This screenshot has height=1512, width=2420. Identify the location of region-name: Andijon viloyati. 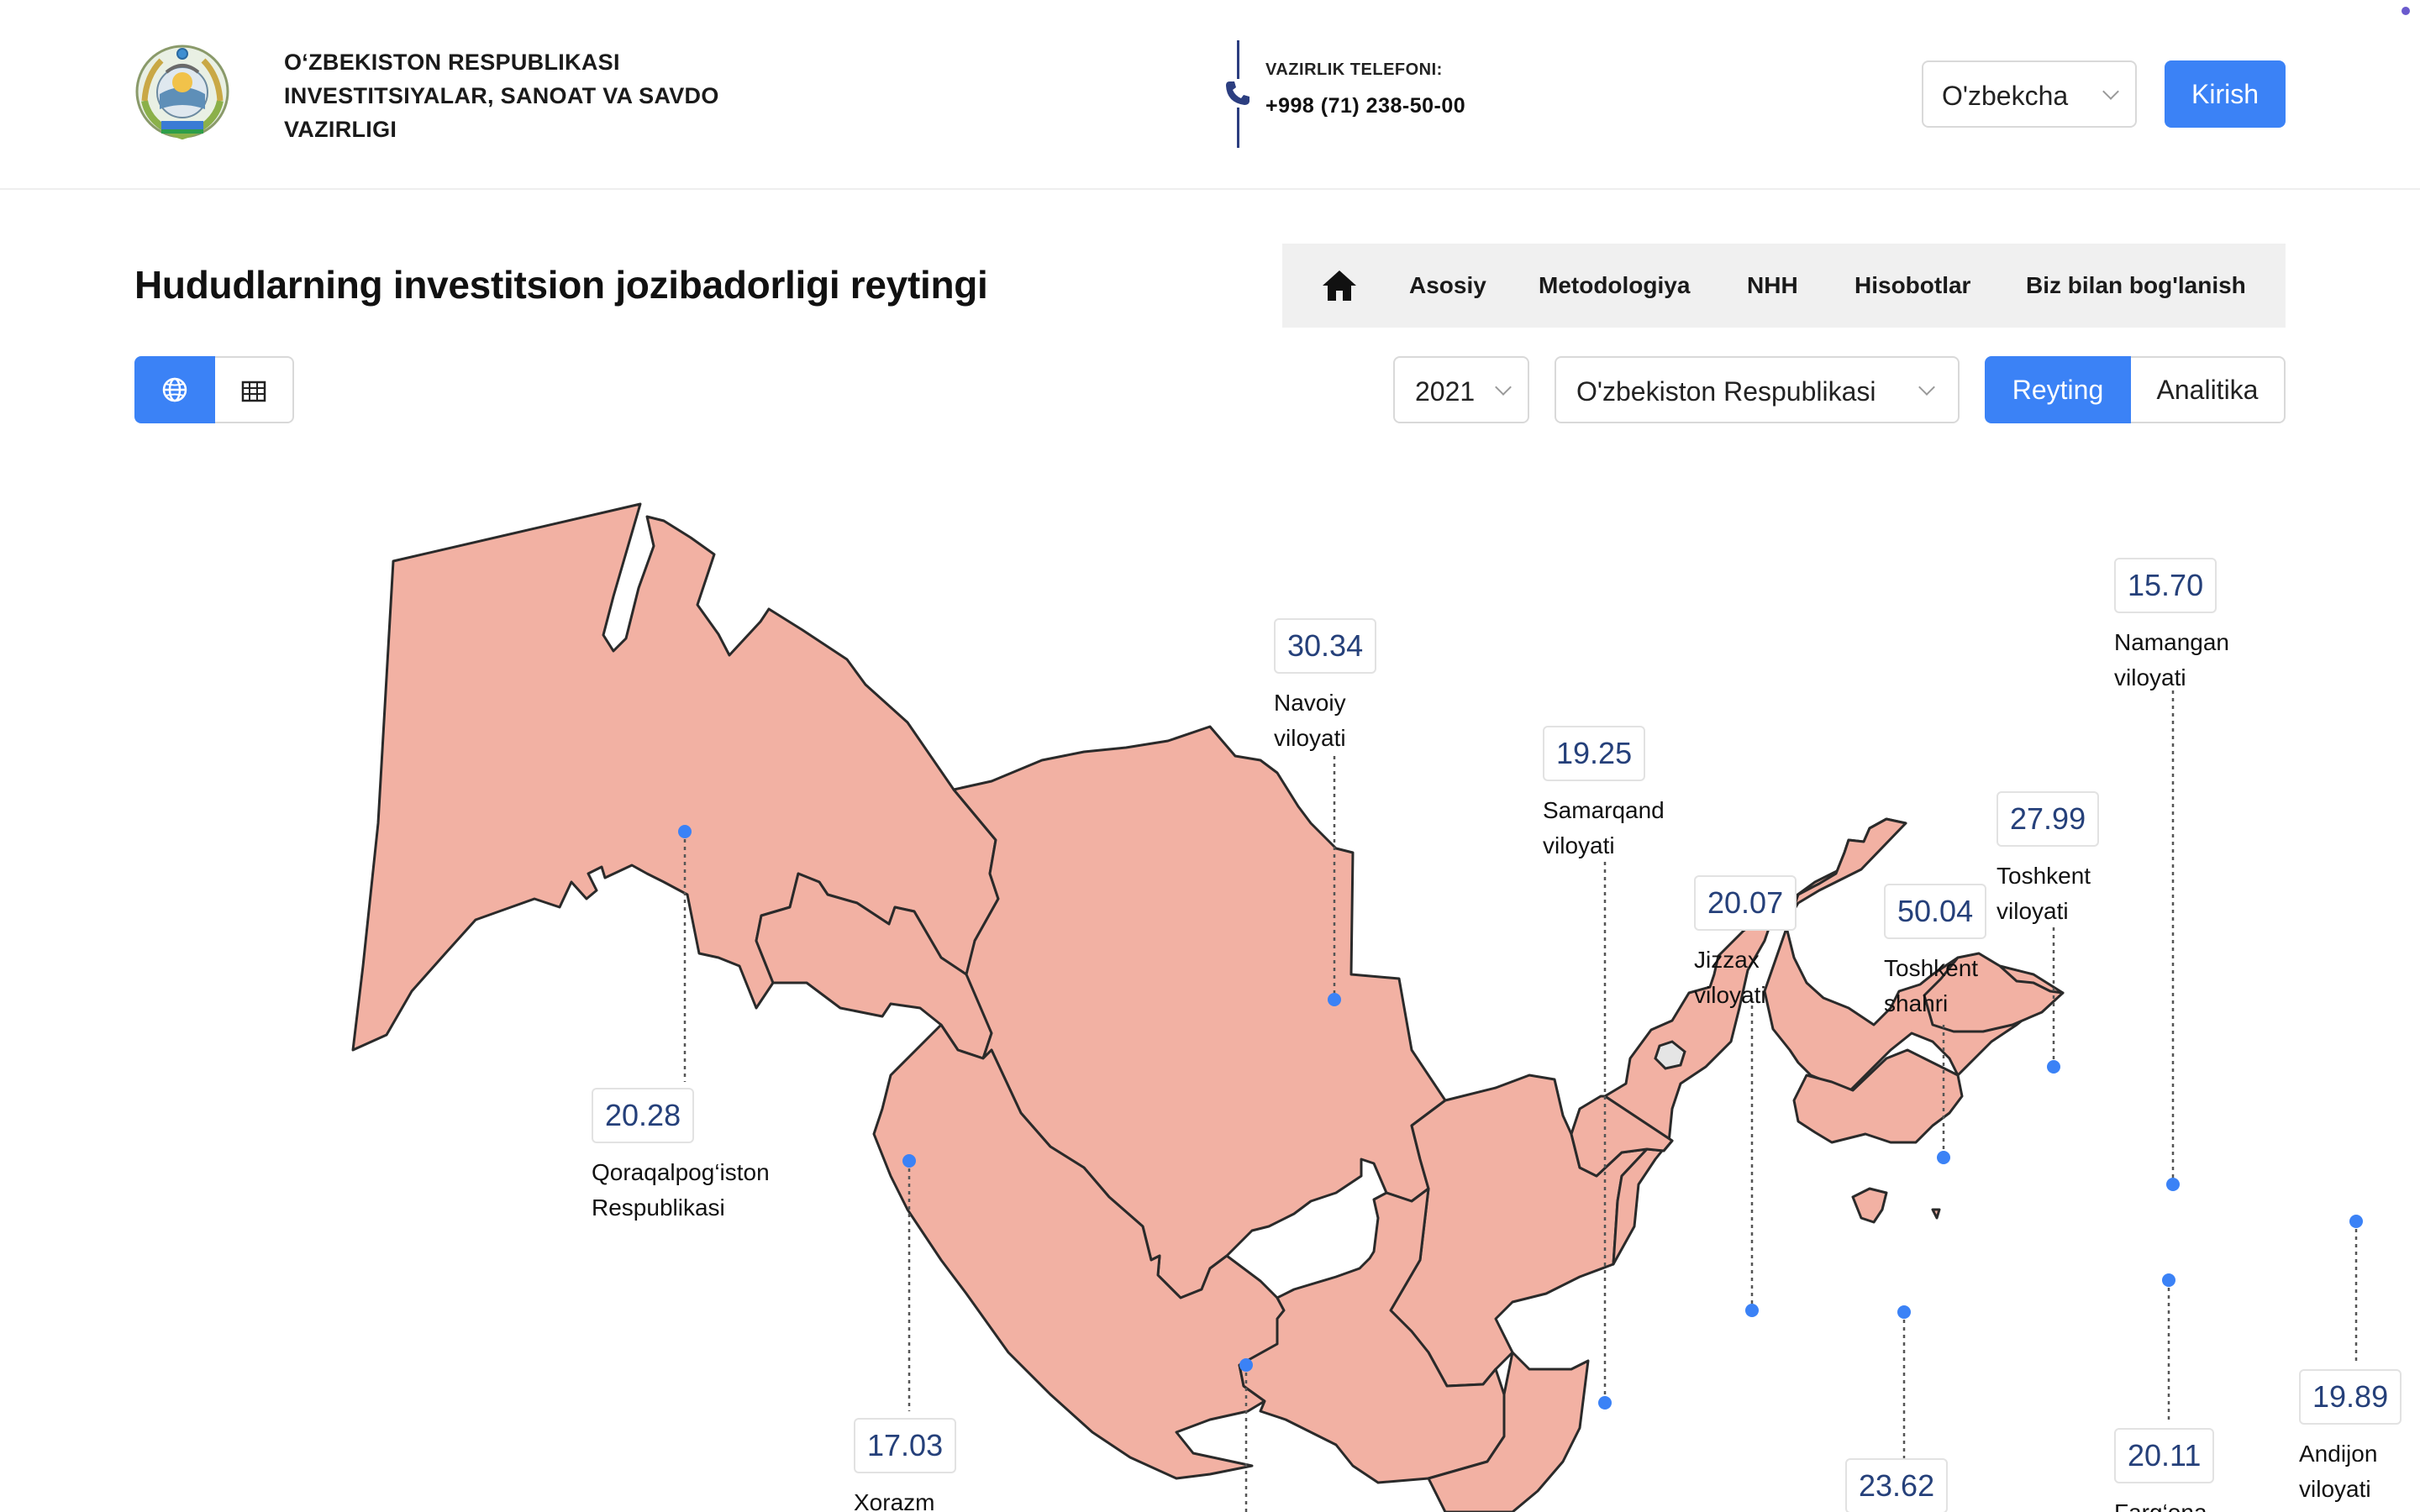
(2338, 1471).